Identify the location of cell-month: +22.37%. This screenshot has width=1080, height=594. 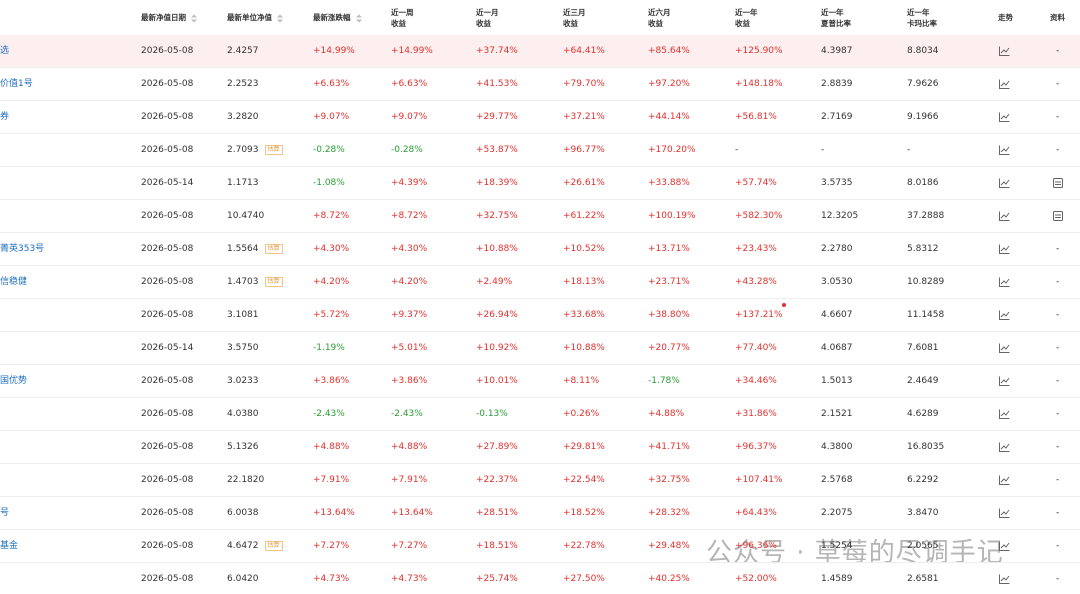
(497, 480).